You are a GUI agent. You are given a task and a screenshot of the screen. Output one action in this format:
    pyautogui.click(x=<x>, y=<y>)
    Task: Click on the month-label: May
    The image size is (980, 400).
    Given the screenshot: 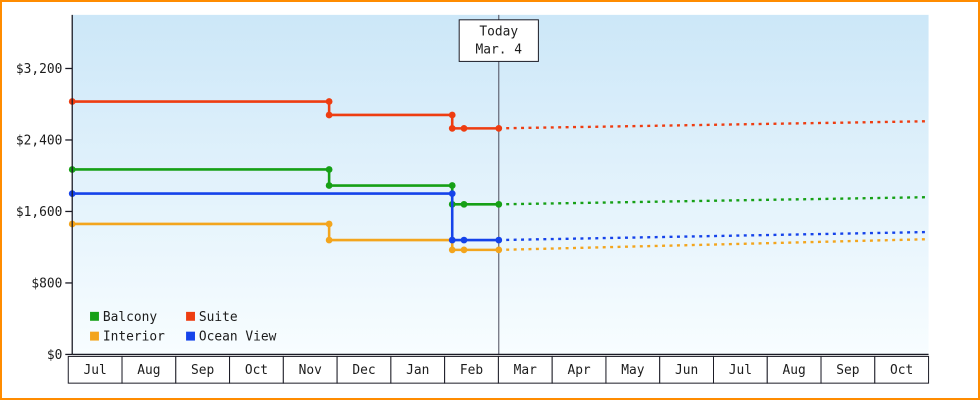 What is the action you would take?
    pyautogui.click(x=632, y=370)
    